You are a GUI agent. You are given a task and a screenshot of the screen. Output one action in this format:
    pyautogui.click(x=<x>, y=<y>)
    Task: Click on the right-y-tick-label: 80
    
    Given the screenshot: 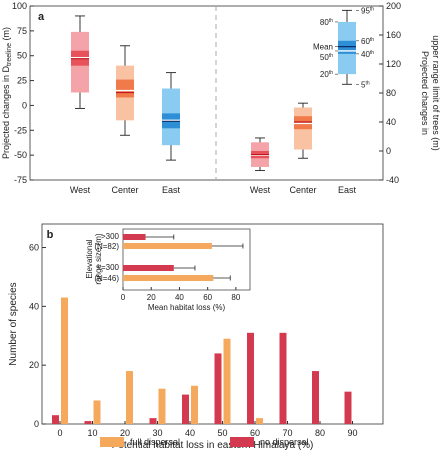 What is the action you would take?
    pyautogui.click(x=391, y=93)
    